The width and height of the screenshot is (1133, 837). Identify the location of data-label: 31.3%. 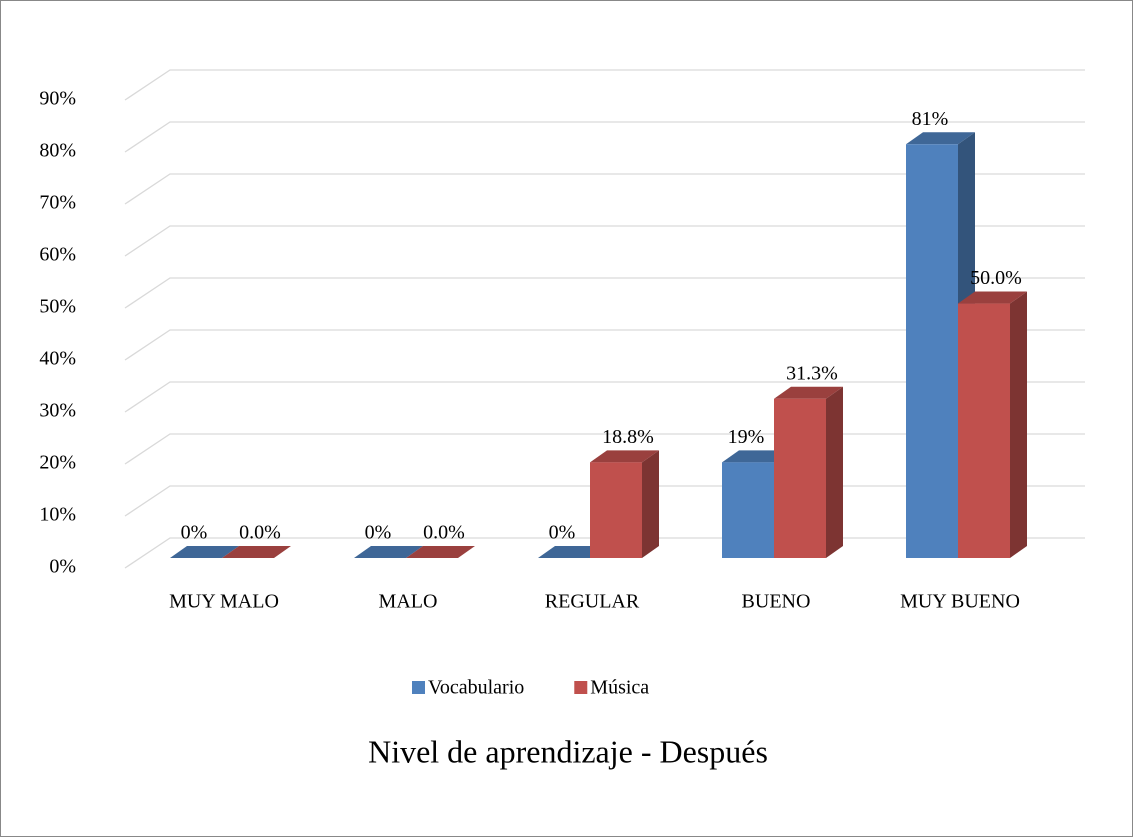
(812, 373).